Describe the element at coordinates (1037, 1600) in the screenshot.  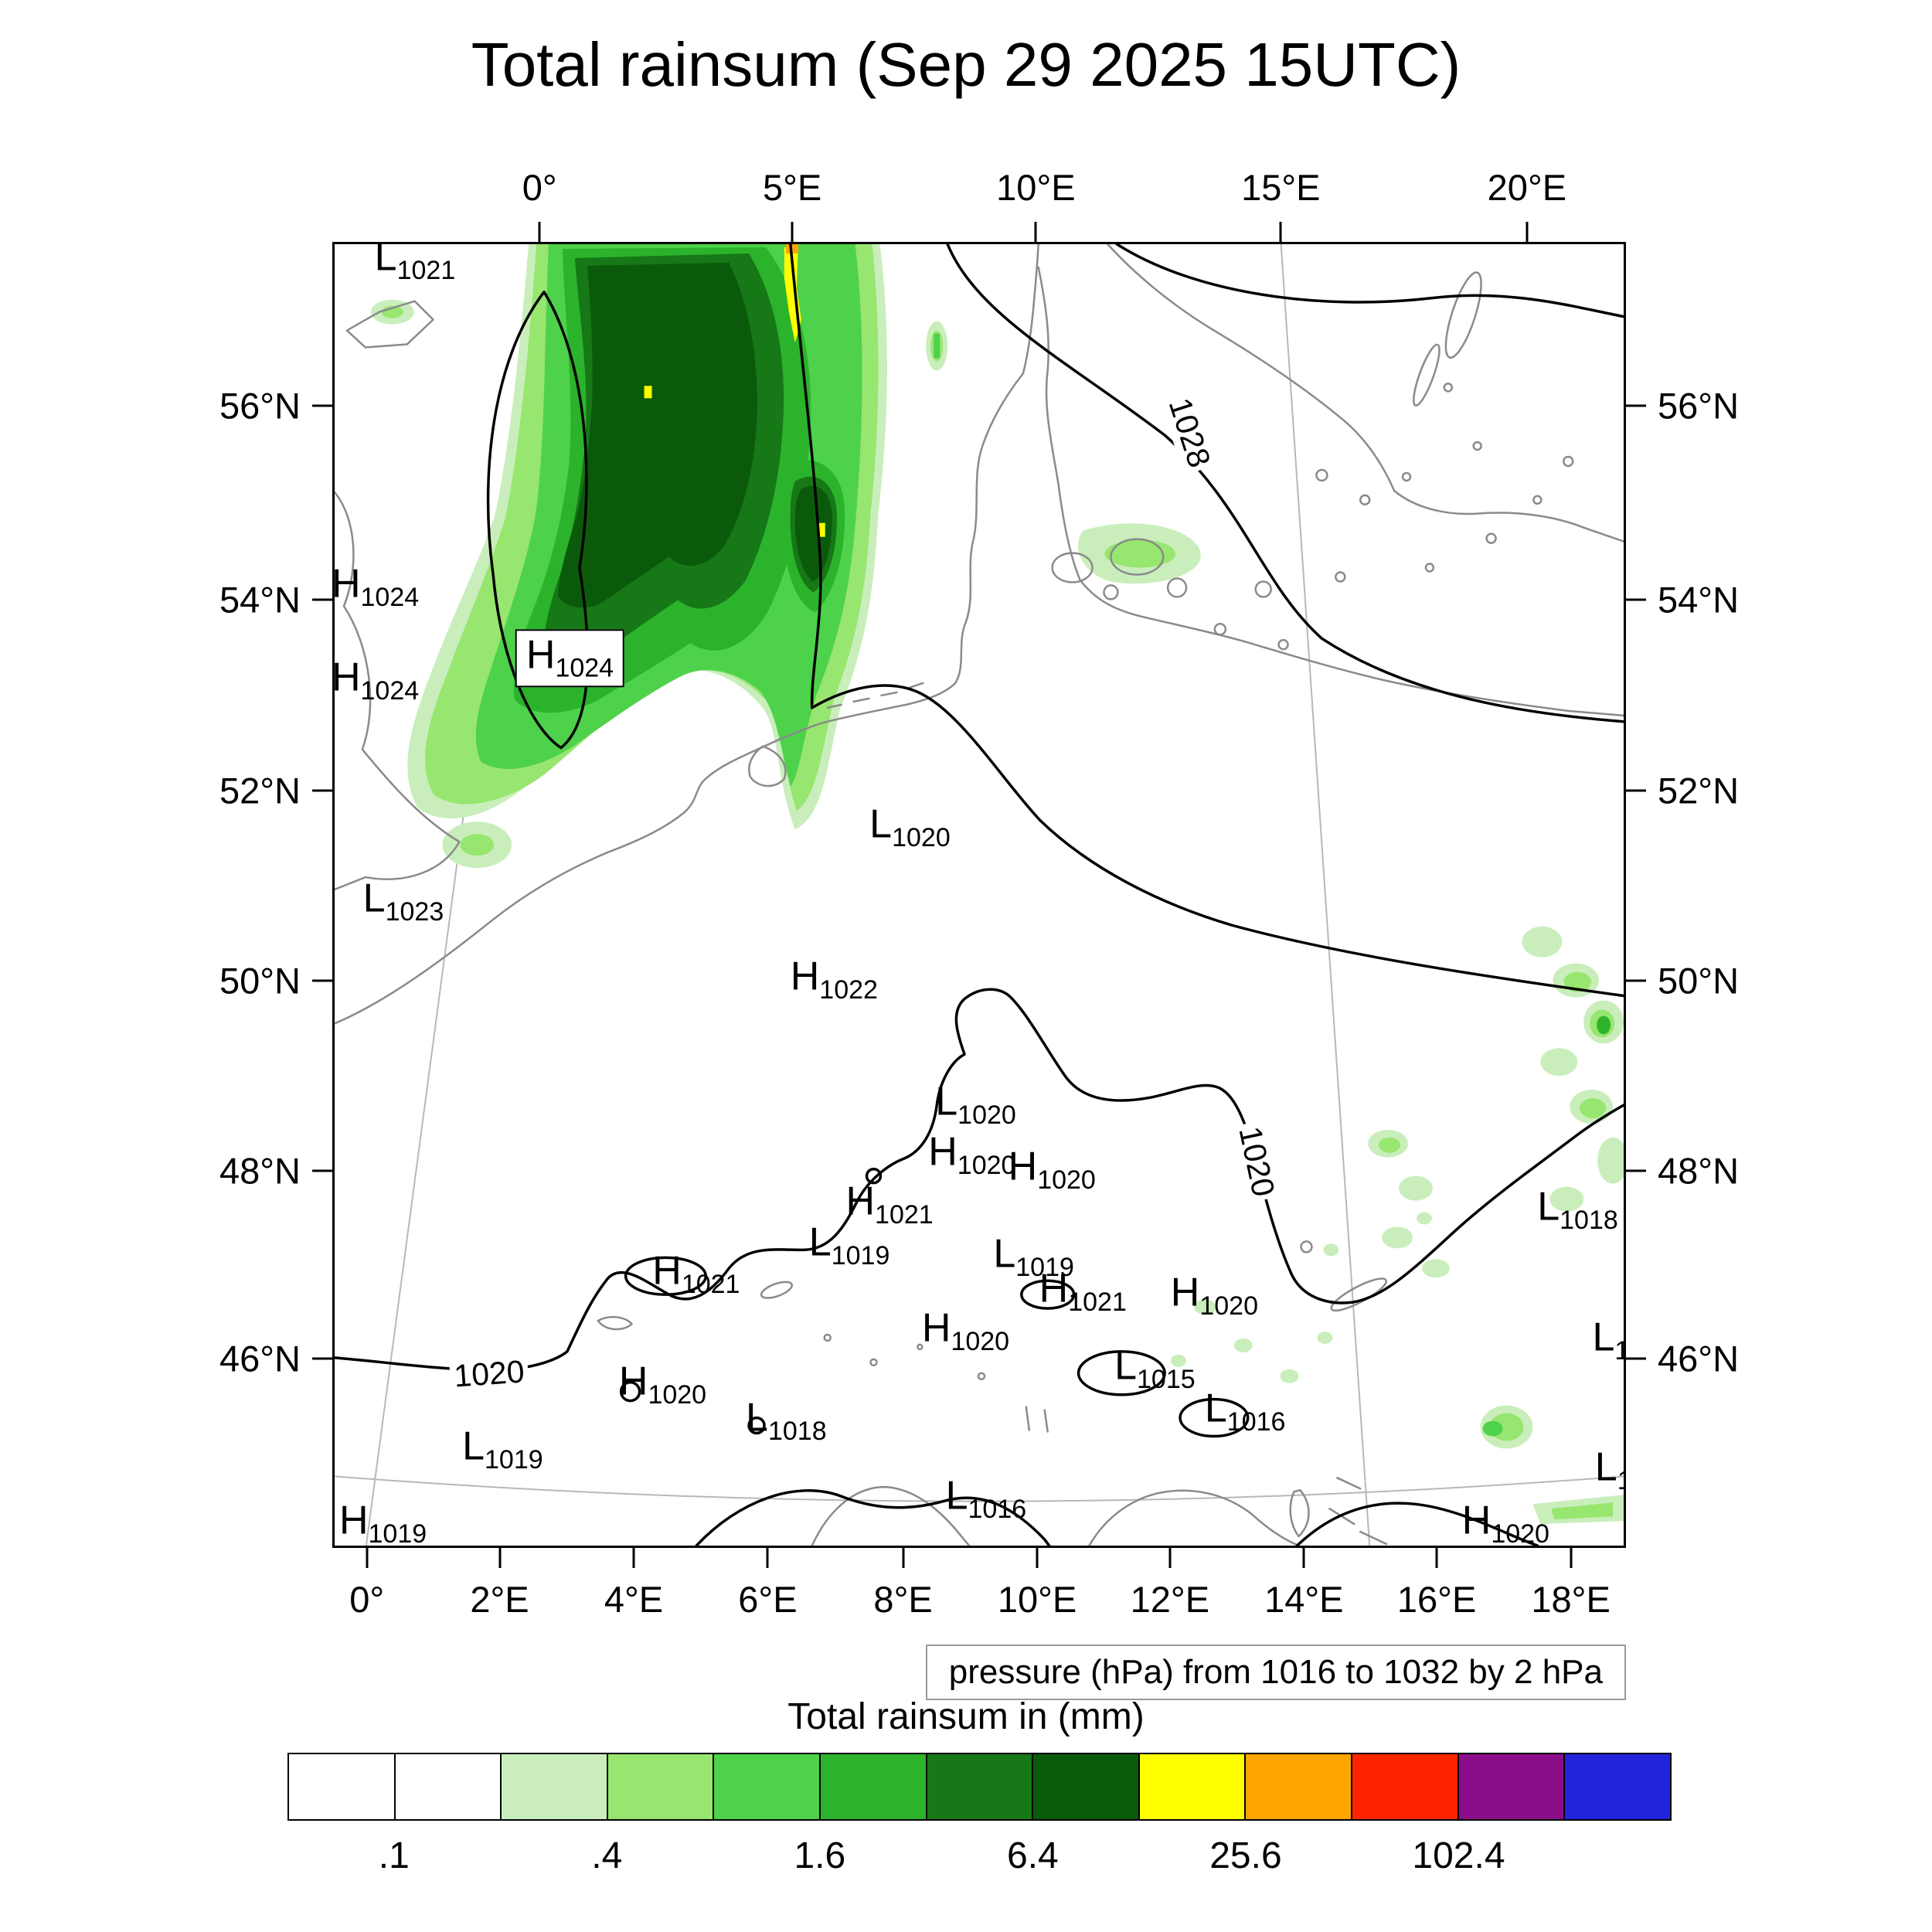
I see `bottom-axis-label: 10°E` at that location.